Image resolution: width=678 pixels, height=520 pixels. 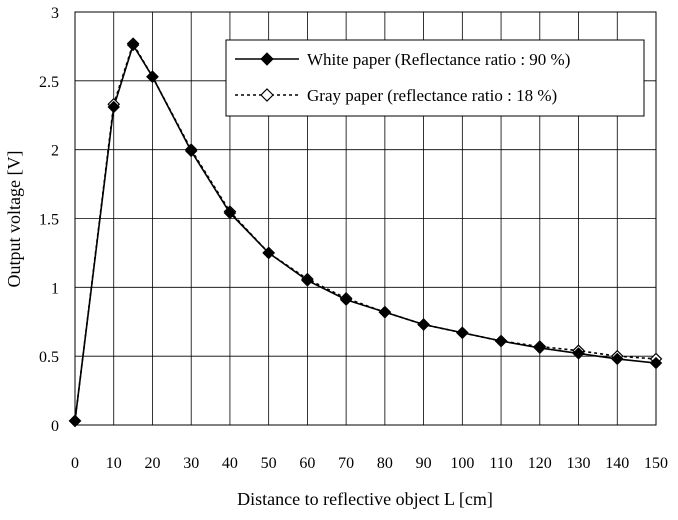 I want to click on y-tick-label: 0.5, so click(x=49, y=357).